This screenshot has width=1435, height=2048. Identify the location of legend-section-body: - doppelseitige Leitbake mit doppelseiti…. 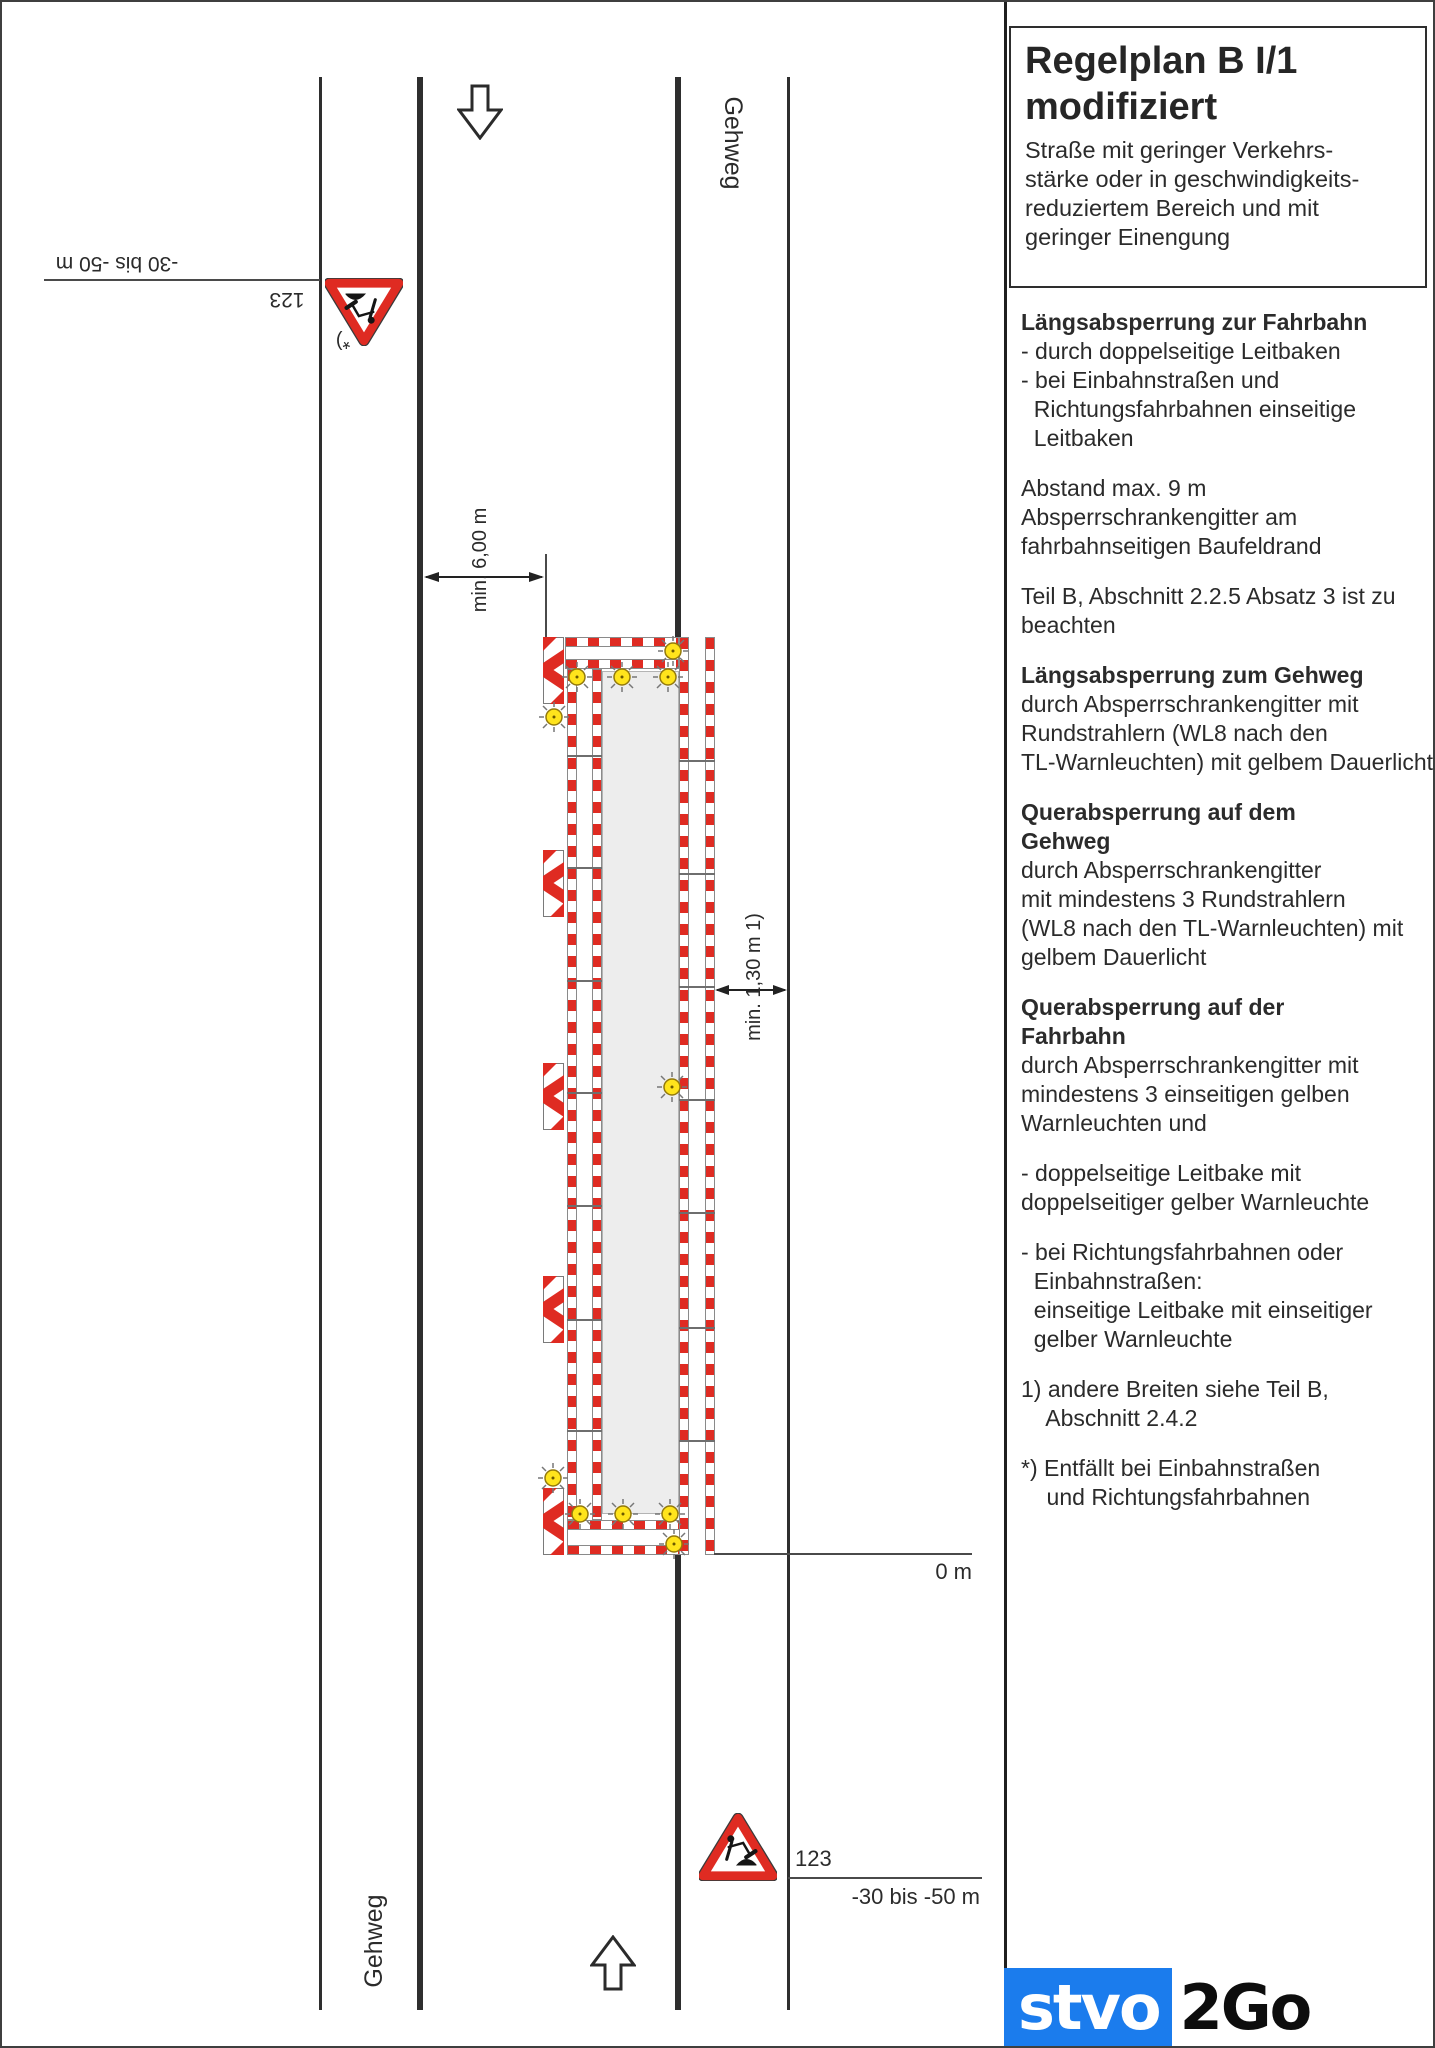
(1195, 1187).